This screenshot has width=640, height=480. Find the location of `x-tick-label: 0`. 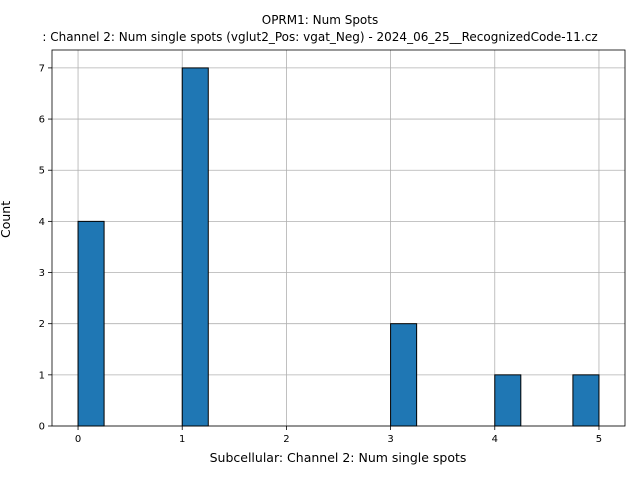

x-tick-label: 0 is located at coordinates (78, 439).